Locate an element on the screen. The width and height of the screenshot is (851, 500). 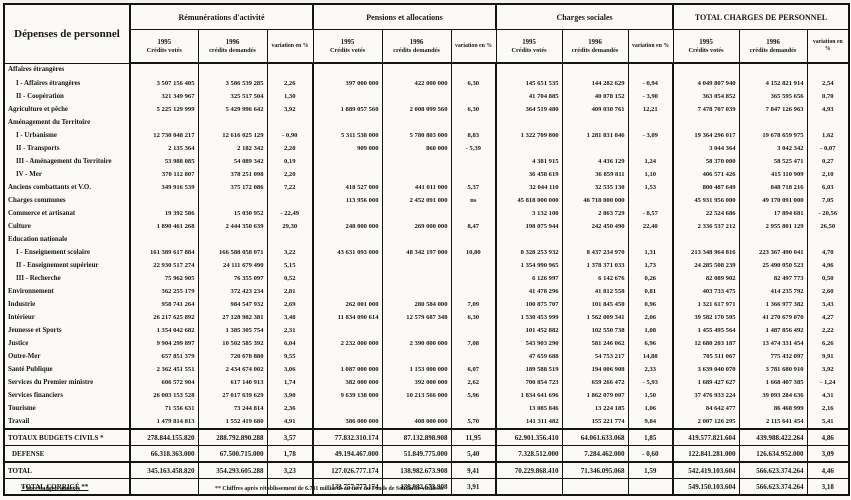
amount-cell: 100 875 707 is located at coordinates (529, 304).